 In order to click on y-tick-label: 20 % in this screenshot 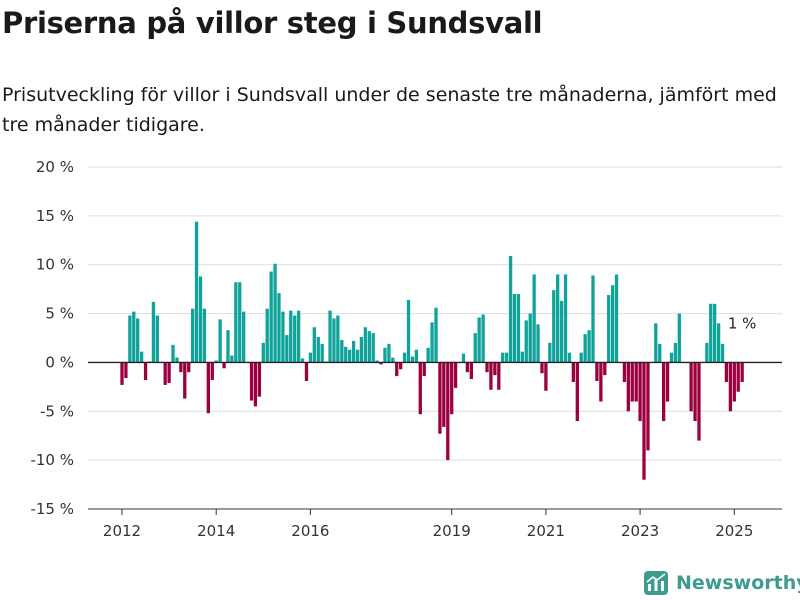, I will do `click(55, 167)`.